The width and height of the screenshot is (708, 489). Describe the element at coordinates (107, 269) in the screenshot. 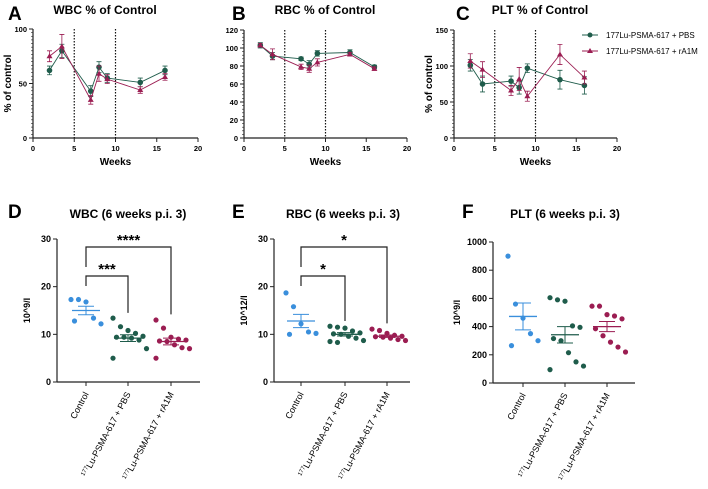

I see `significance-label: ***` at that location.